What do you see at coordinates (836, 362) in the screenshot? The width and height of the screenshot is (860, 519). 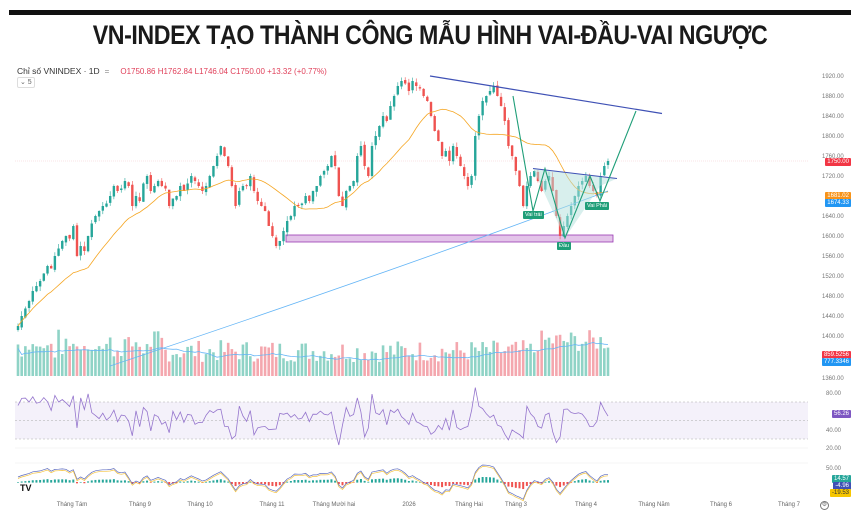 I see `volume-ma-tag: 777.3346` at bounding box center [836, 362].